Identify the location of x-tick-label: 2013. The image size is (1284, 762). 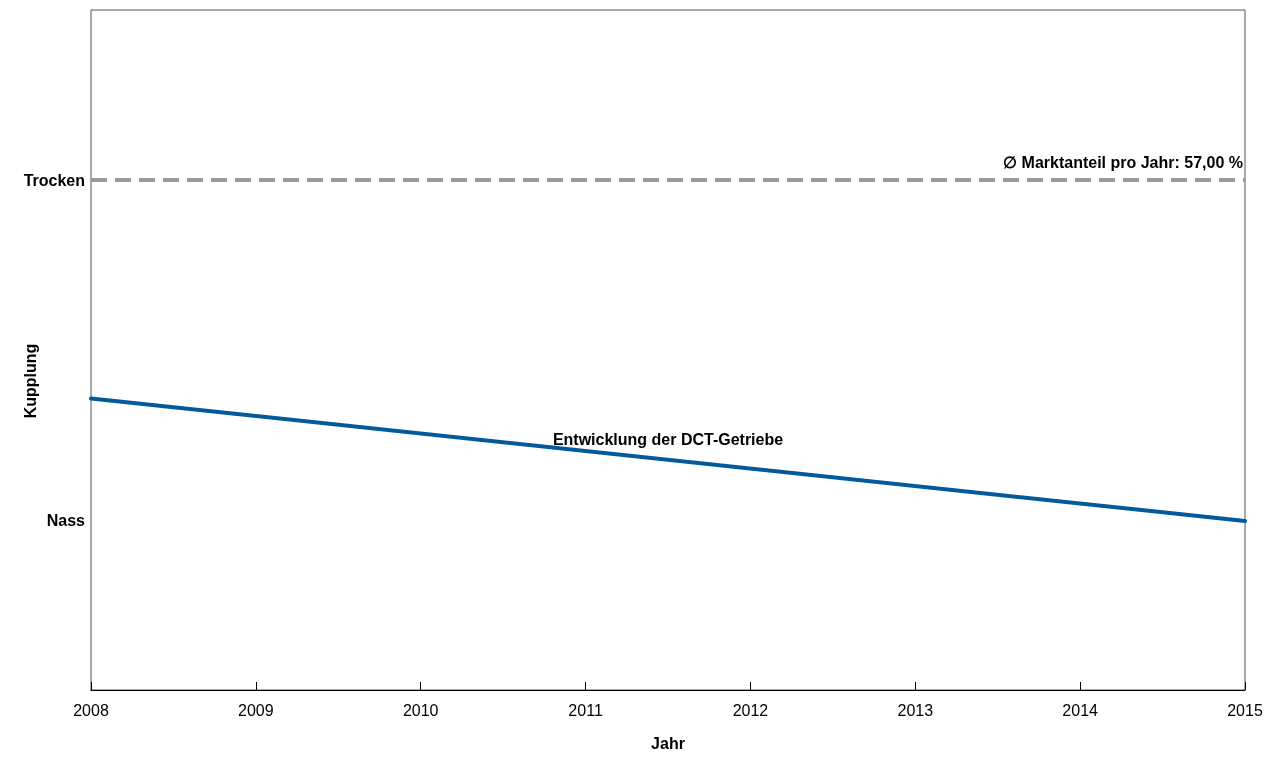
(915, 710).